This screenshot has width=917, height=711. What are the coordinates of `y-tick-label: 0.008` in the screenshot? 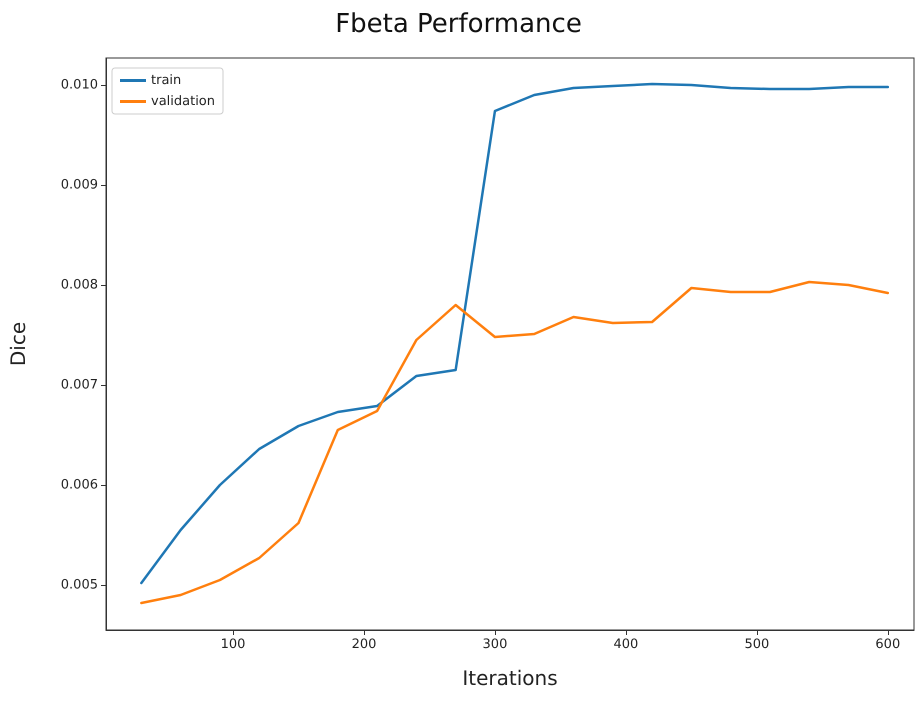 It's located at (79, 285).